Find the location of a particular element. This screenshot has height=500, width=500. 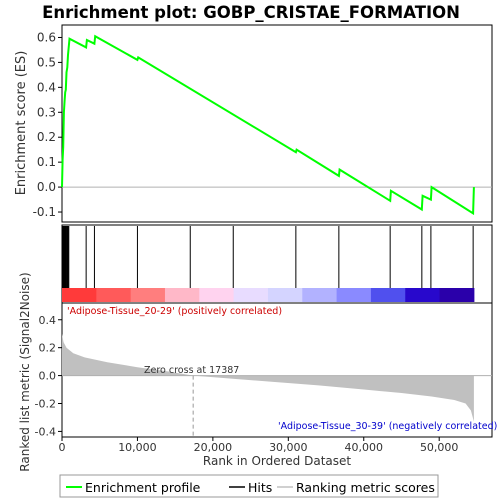

es-yaxis: -0.1 0.0 0.1 0.2 0.3 0.4 0.5 0.6 is located at coordinates (47, 124).